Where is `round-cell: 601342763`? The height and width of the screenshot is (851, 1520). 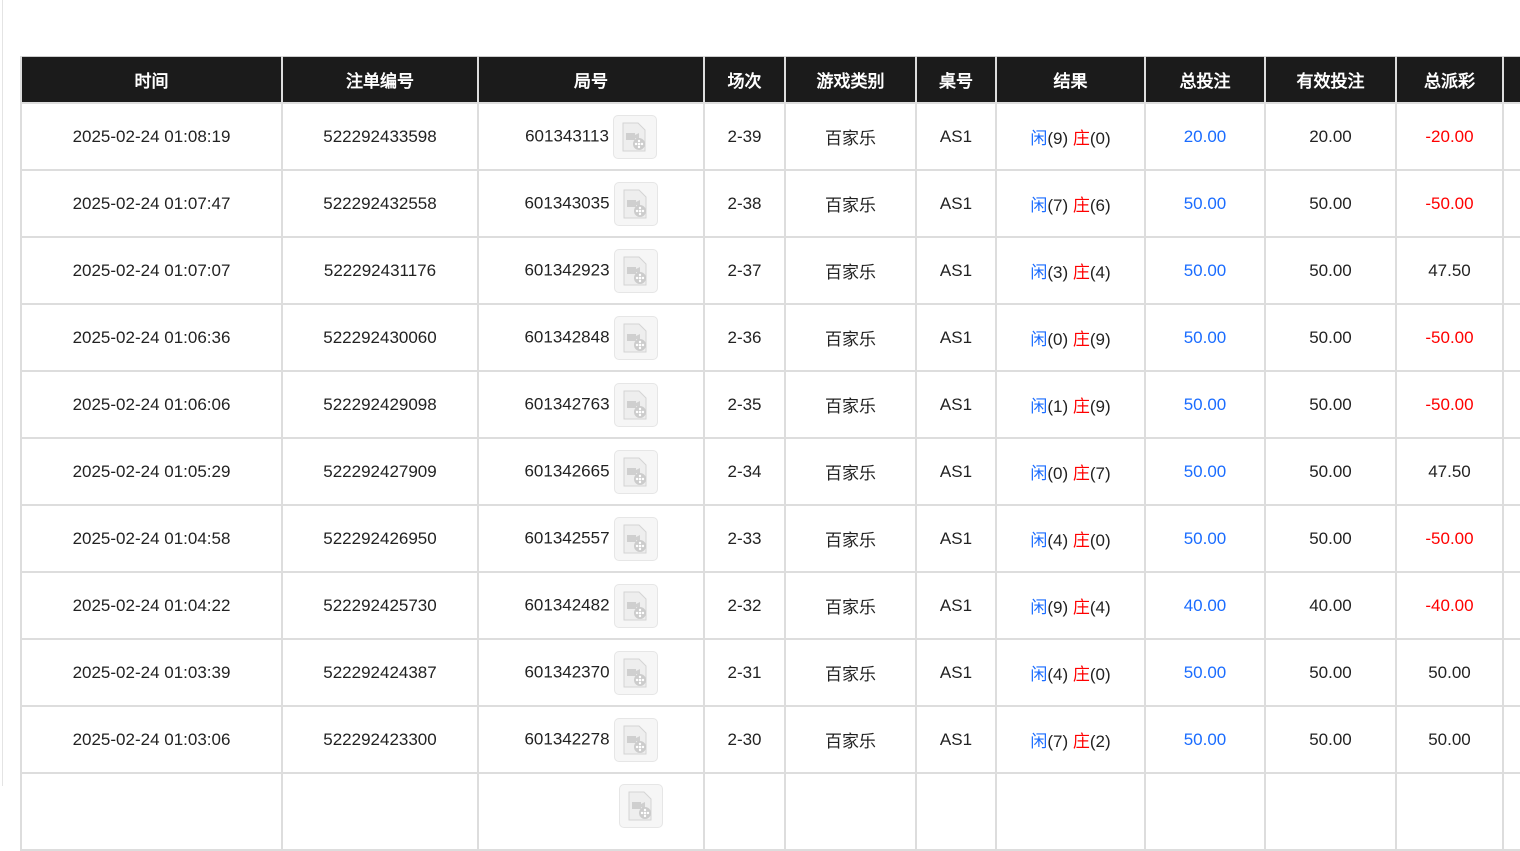
round-cell: 601342763 is located at coordinates (591, 404).